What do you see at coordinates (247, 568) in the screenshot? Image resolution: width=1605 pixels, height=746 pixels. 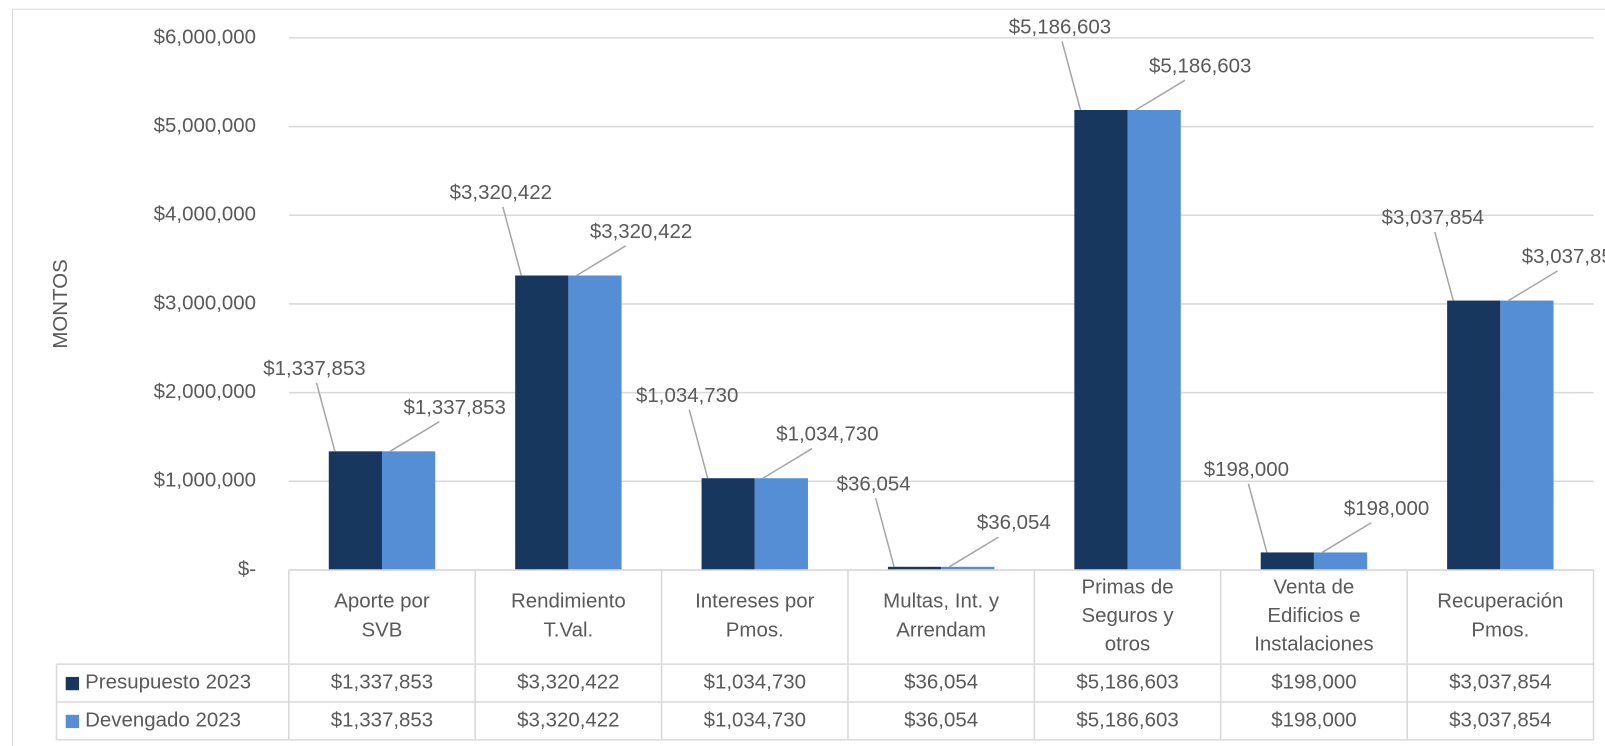 I see `y-tick-label: $-` at bounding box center [247, 568].